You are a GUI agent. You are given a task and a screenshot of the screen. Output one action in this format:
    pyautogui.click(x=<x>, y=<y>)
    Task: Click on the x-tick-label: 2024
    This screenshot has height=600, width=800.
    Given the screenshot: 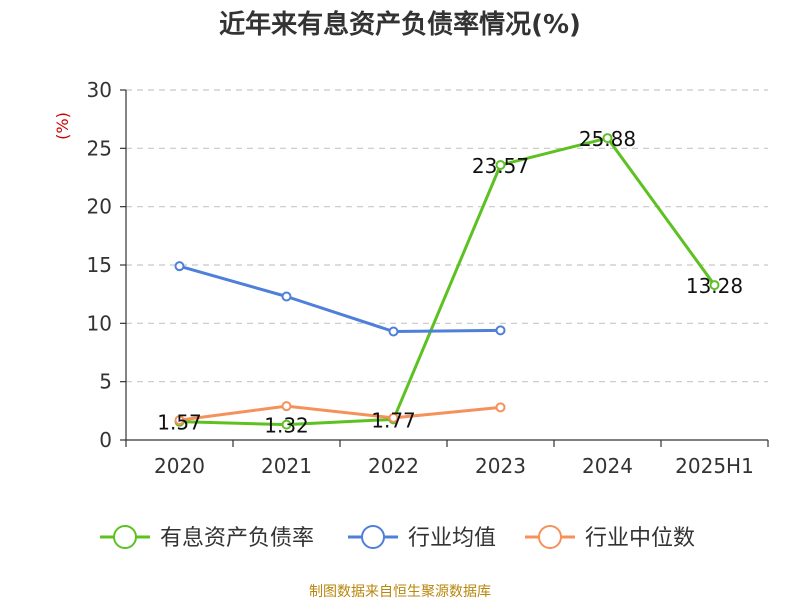 What is the action you would take?
    pyautogui.click(x=607, y=466)
    